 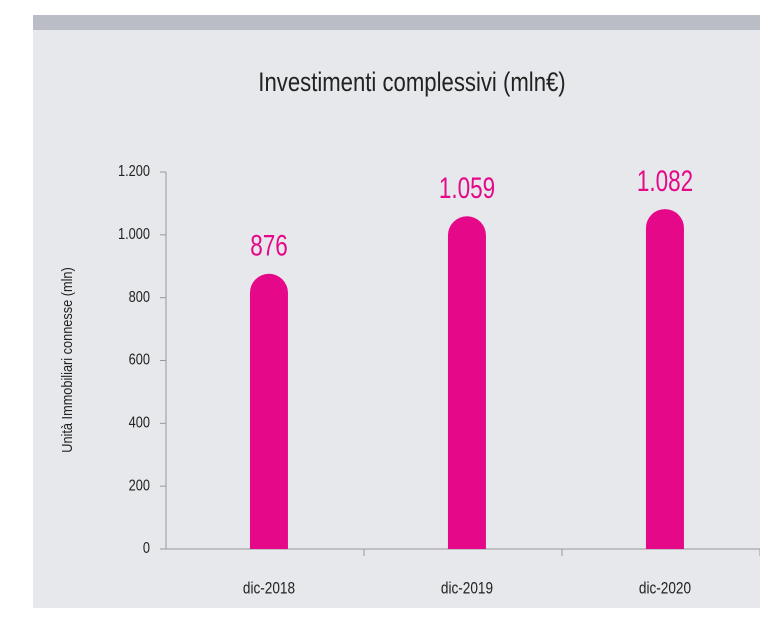 I want to click on value-label: 1.082, so click(x=665, y=181).